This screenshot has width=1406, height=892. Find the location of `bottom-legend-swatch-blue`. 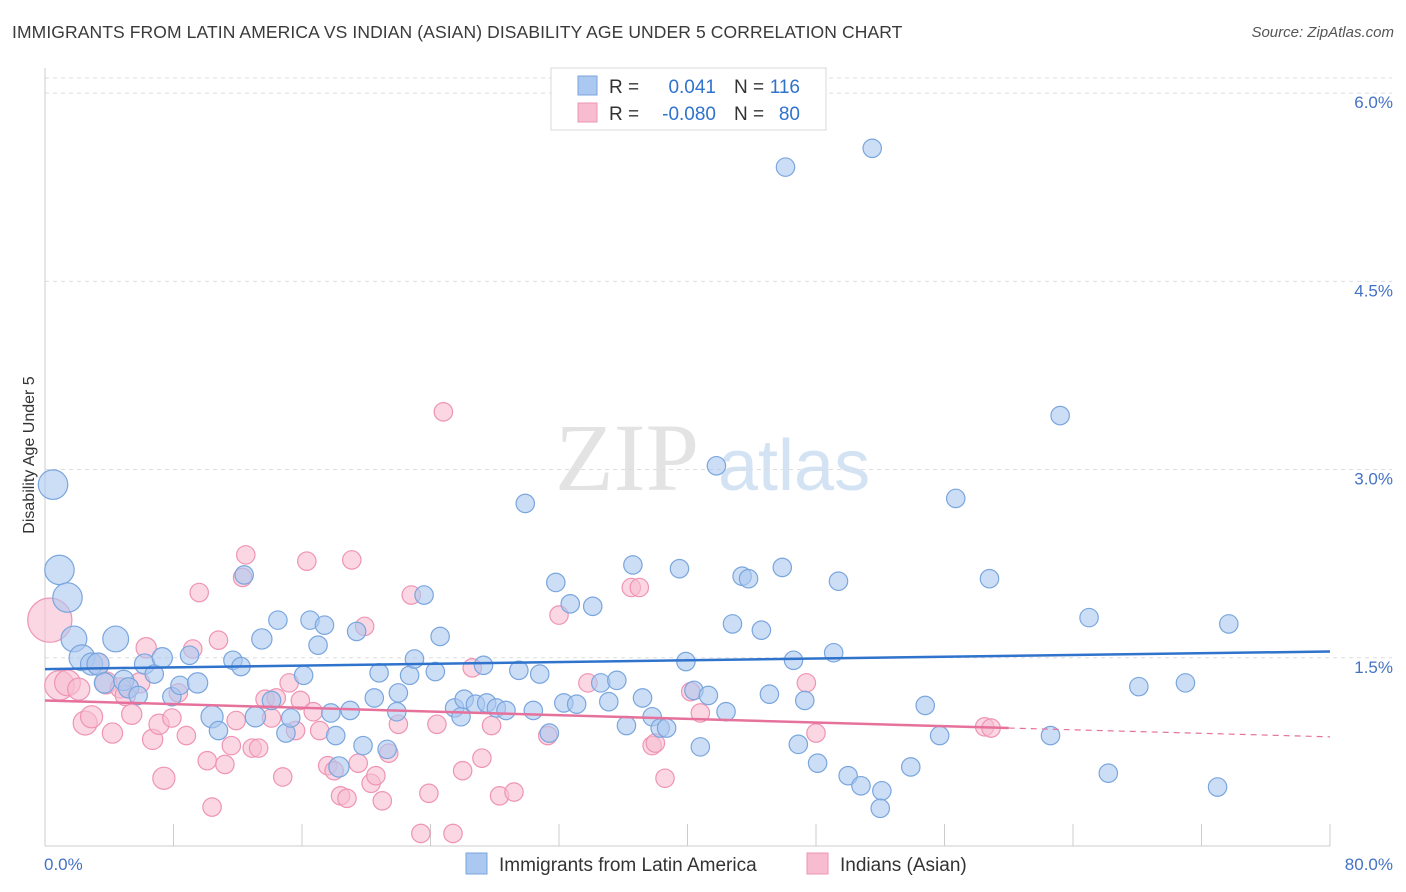

bottom-legend-swatch-blue is located at coordinates (476, 863).